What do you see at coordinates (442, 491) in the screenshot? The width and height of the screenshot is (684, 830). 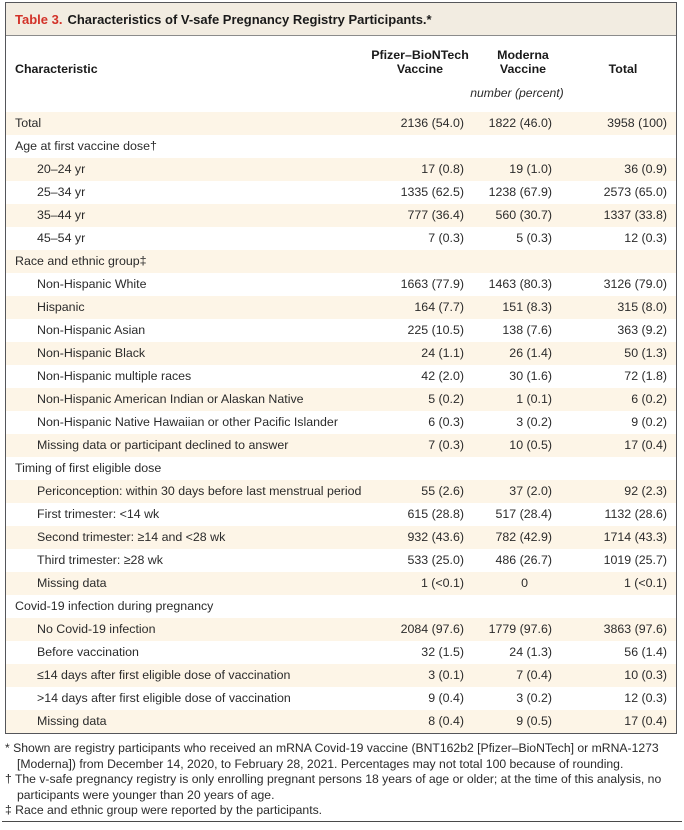 I see `row-value: 55 (2.6)` at bounding box center [442, 491].